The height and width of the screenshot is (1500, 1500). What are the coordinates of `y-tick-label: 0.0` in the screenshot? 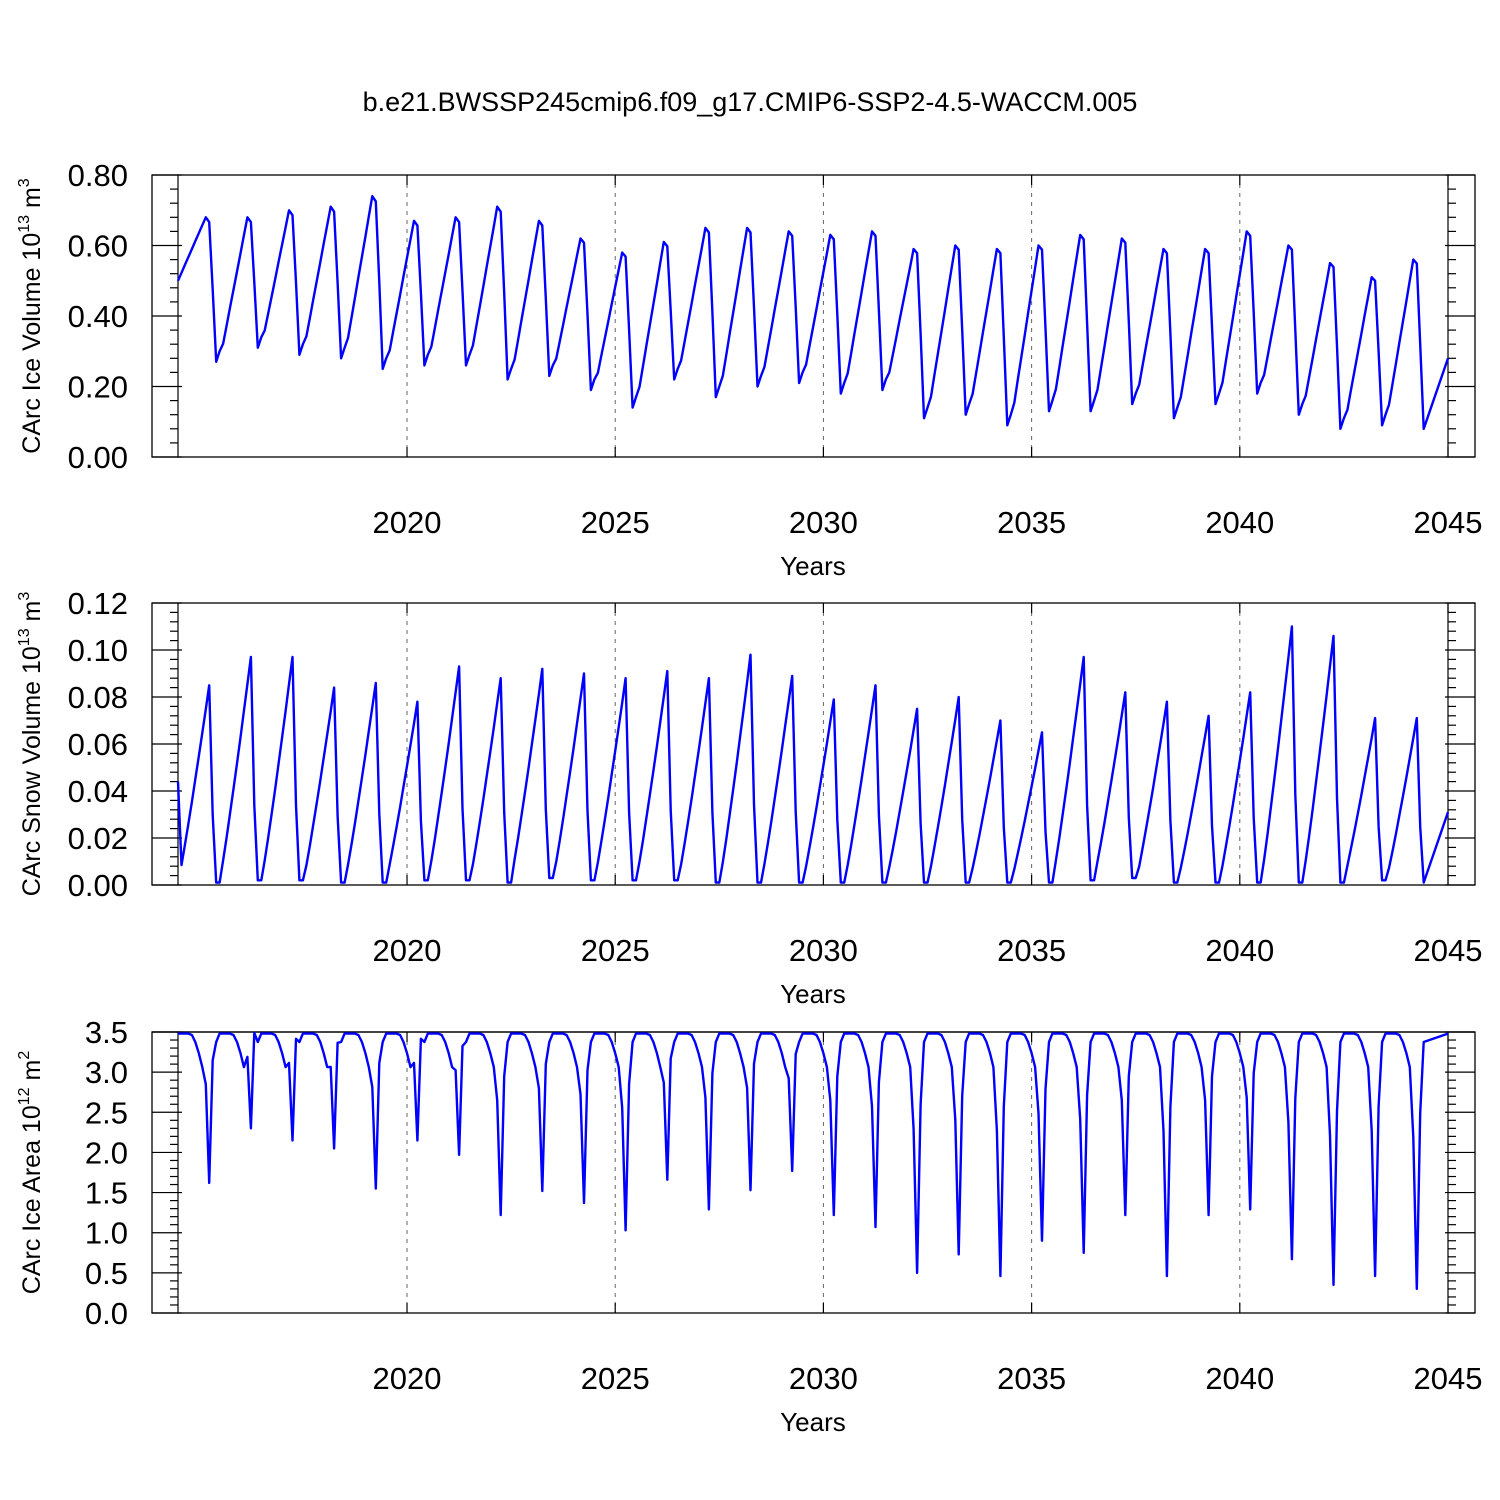 It's located at (106, 1313).